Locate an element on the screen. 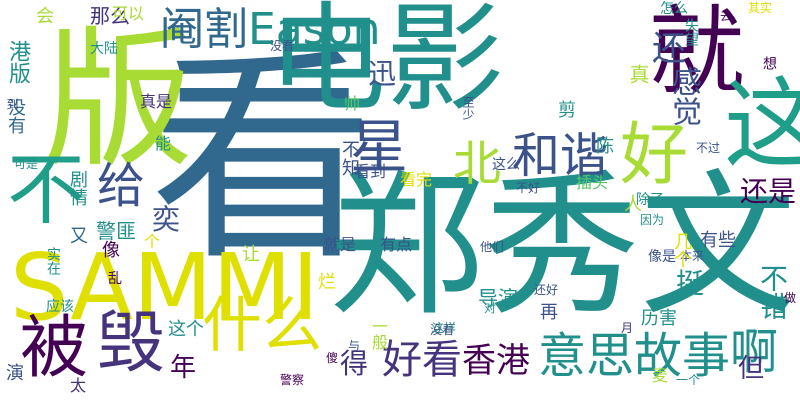  word-buzhi: 不知 is located at coordinates (349, 158).